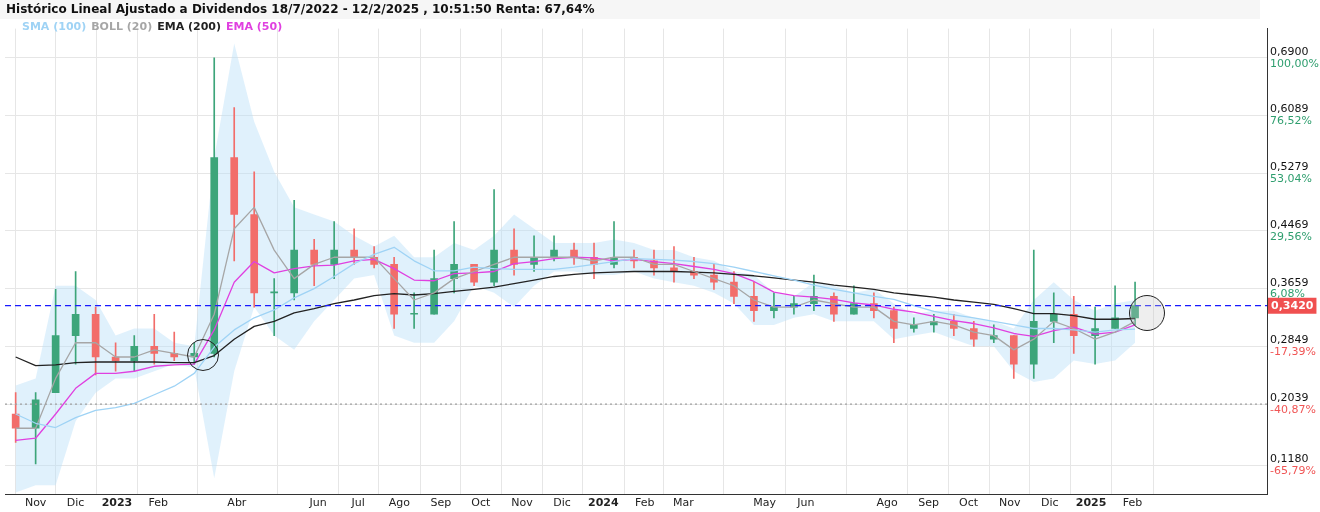 The width and height of the screenshot is (1320, 512). Describe the element at coordinates (122, 26) in the screenshot. I see `text: BOLL (20)` at that location.